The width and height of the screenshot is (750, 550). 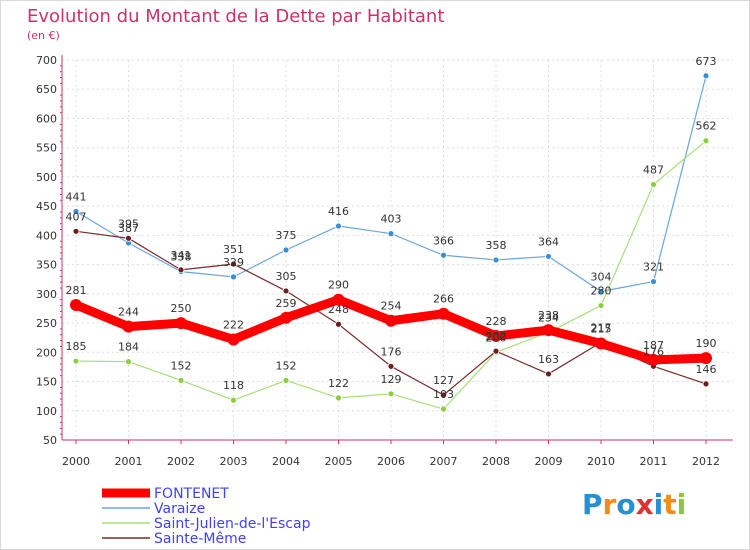 What do you see at coordinates (592, 504) in the screenshot?
I see `logo-letter: P` at bounding box center [592, 504].